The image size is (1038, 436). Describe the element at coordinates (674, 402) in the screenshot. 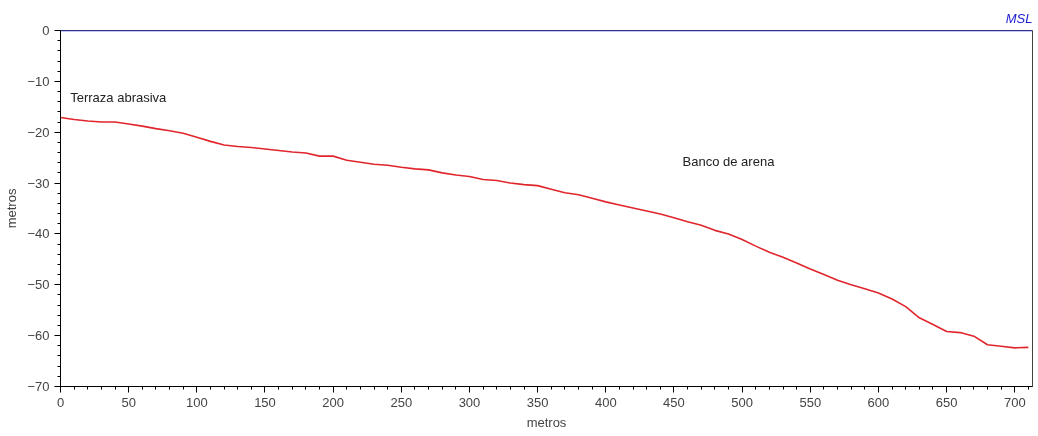

I see `x-tick-label: 450` at that location.